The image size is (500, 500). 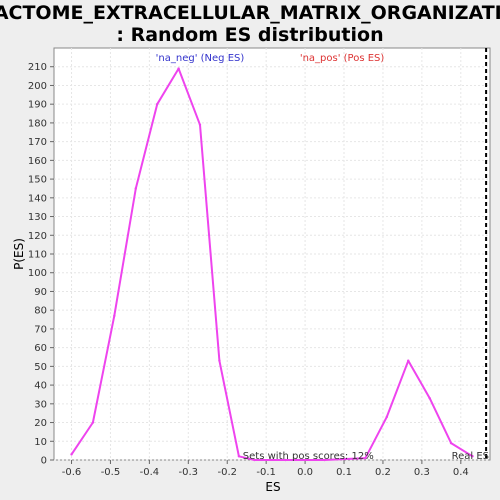 I want to click on y-tick-label: 20, so click(x=40, y=423).